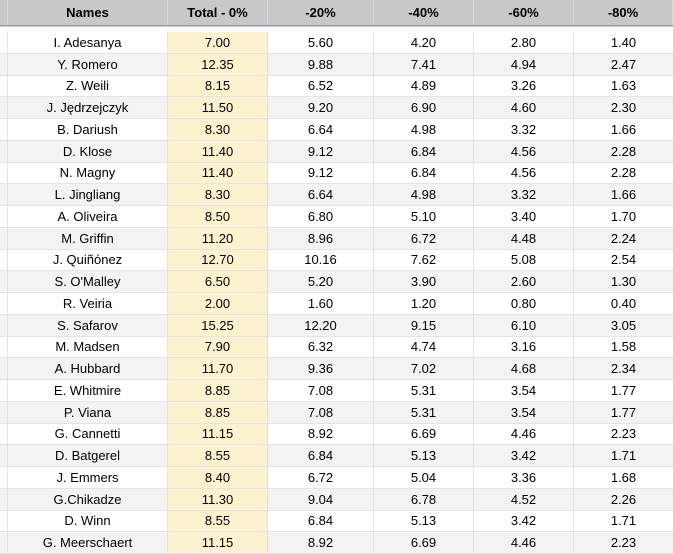  What do you see at coordinates (321, 64) in the screenshot?
I see `cell-minus20: 9.88` at bounding box center [321, 64].